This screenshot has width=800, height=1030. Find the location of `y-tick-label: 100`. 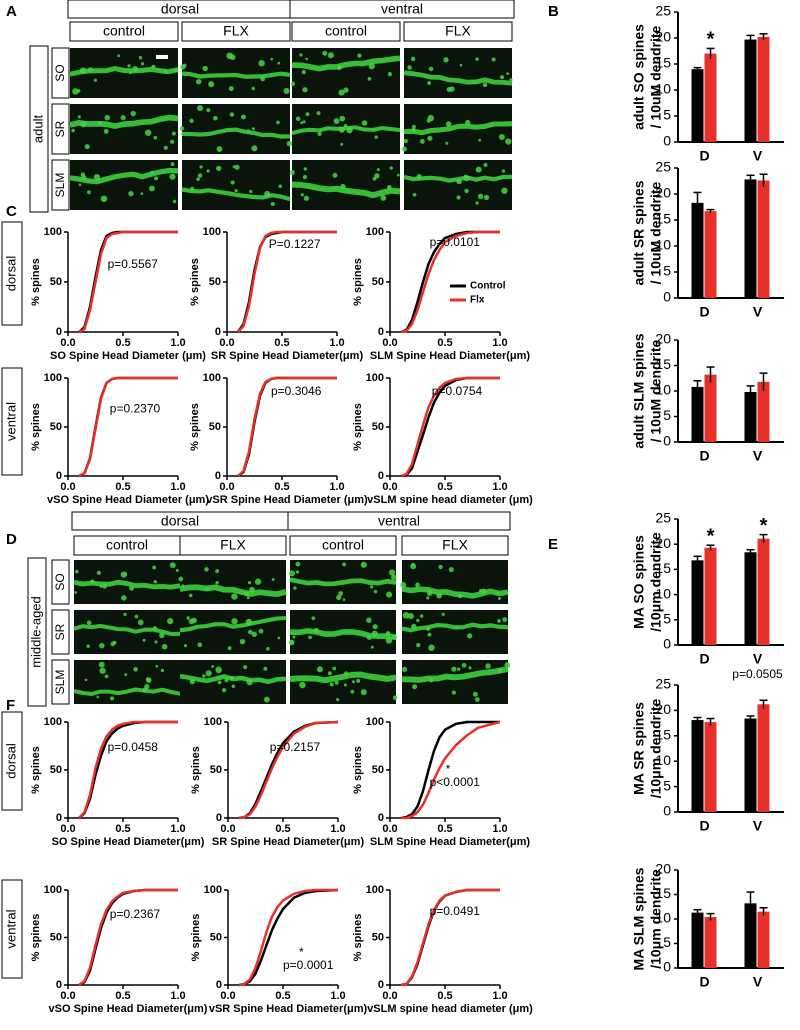

y-tick-label: 100 is located at coordinates (375, 378).